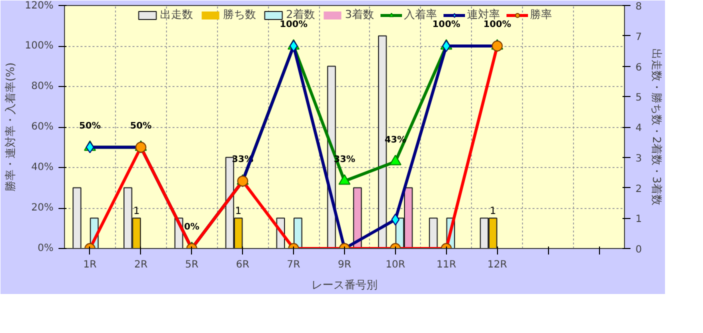  Describe the element at coordinates (396, 265) in the screenshot. I see `x-tick-label: 10R` at that location.